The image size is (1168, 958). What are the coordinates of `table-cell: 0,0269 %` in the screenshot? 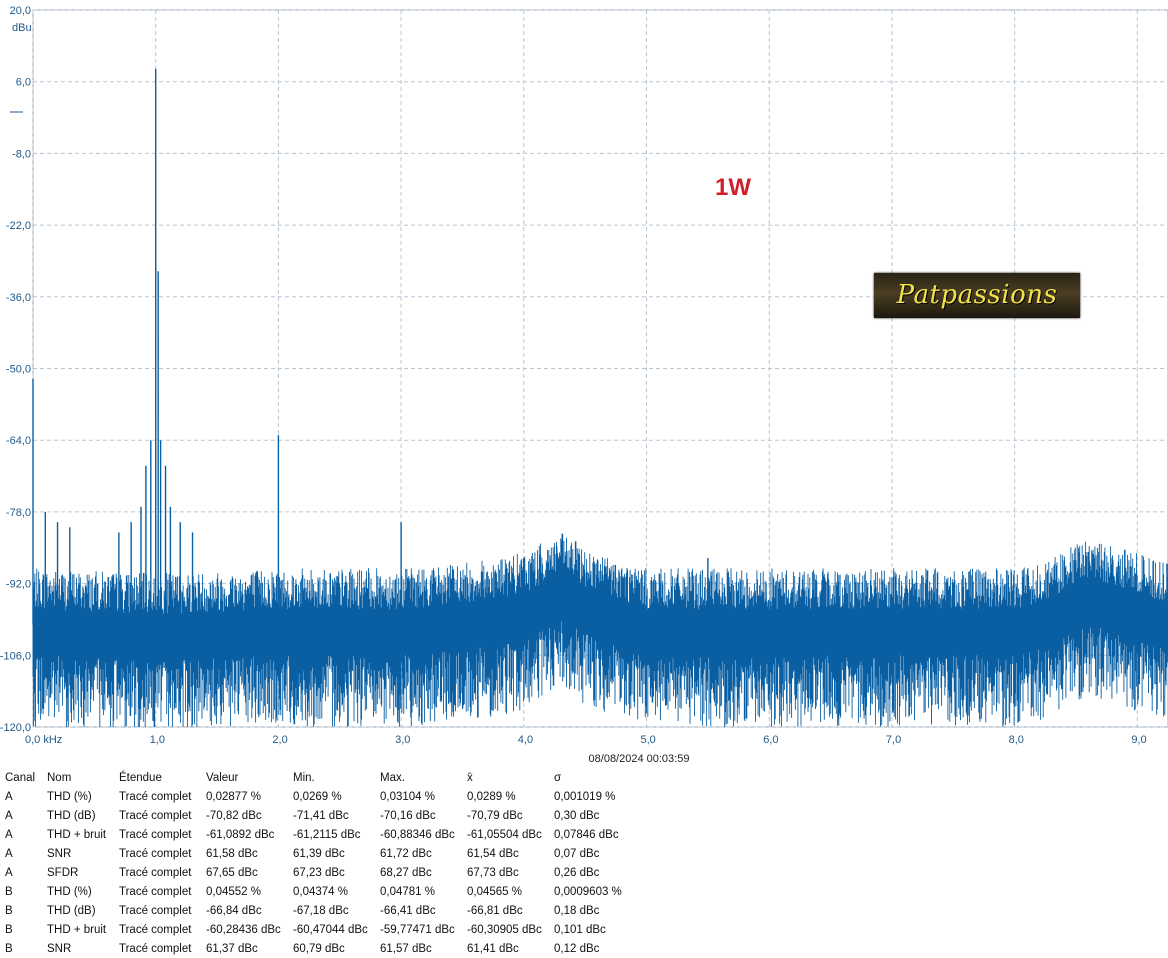 It's located at (317, 796).